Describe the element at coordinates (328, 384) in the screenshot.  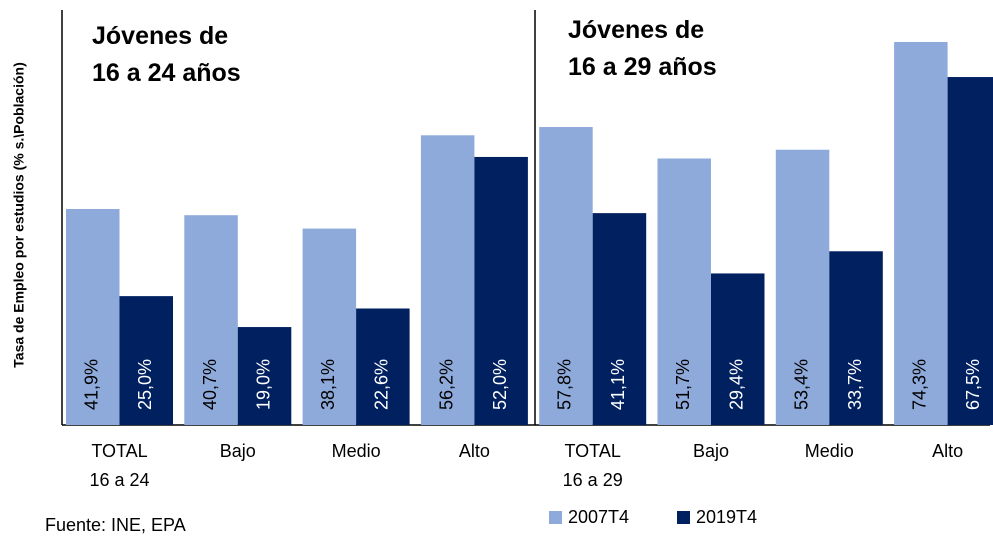
I see `value-label: 38,1%` at that location.